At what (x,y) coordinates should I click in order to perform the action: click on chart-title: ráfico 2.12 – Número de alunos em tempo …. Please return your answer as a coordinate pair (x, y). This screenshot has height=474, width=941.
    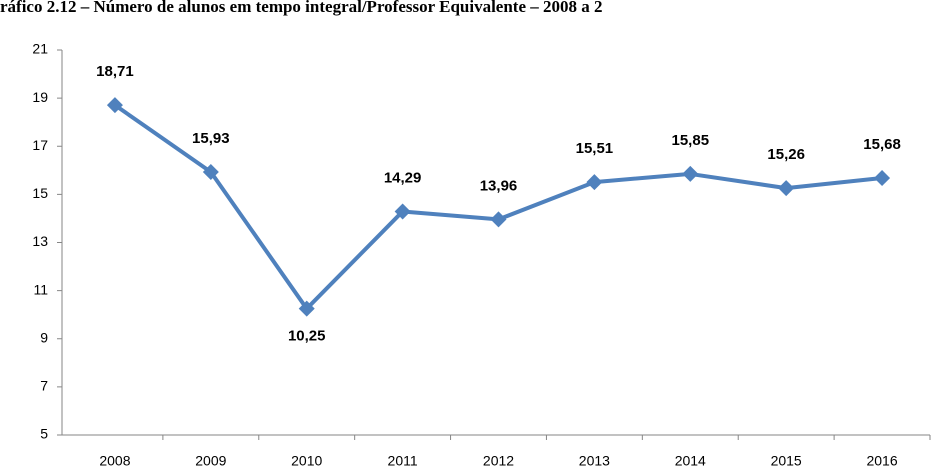
    Looking at the image, I should click on (301, 8).